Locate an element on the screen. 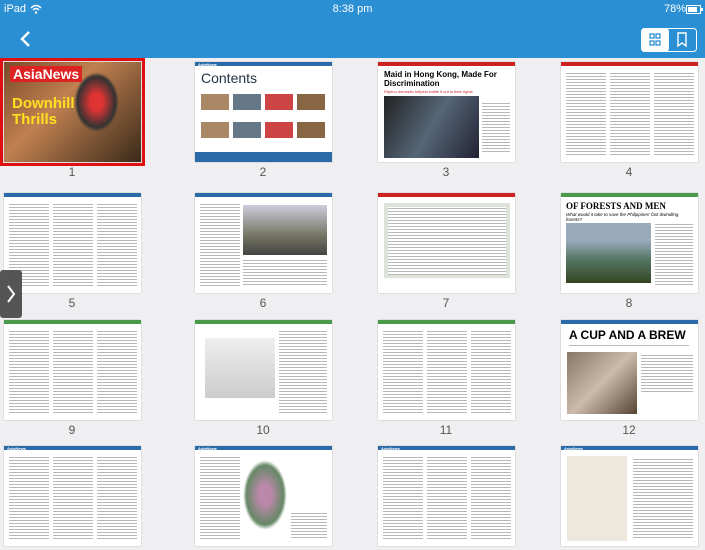 Image resolution: width=705 pixels, height=550 pixels. page-number: 4 is located at coordinates (629, 172).